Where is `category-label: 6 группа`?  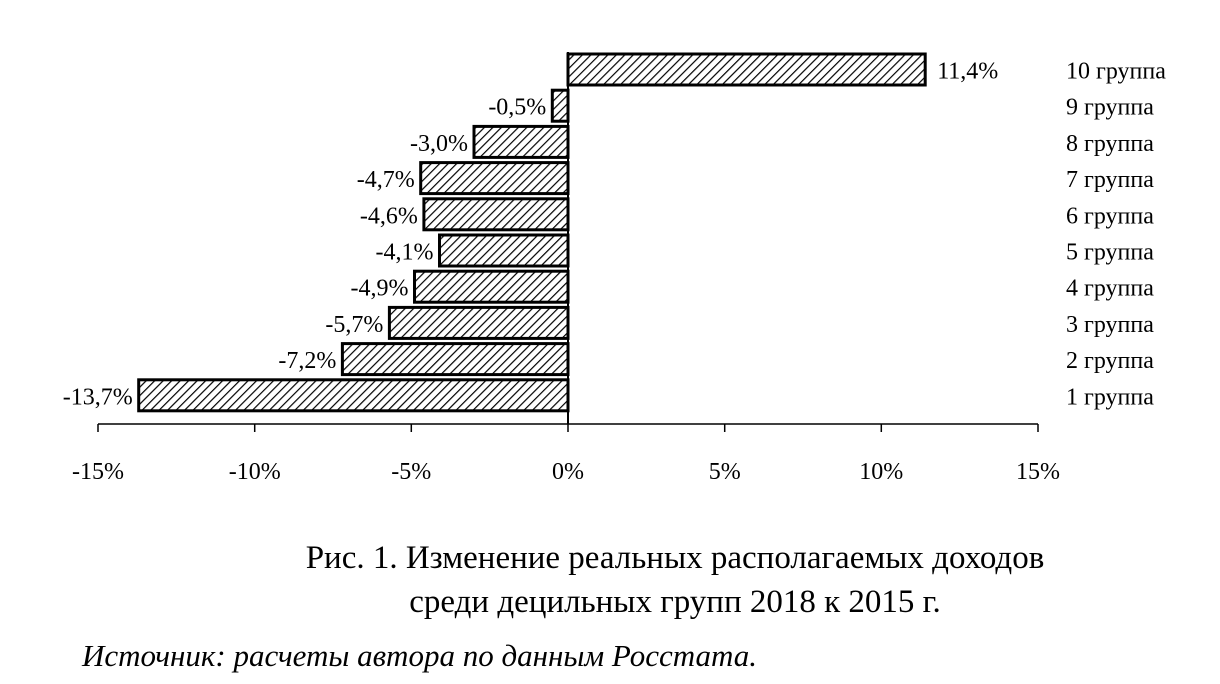
category-label: 6 группа is located at coordinates (1110, 216).